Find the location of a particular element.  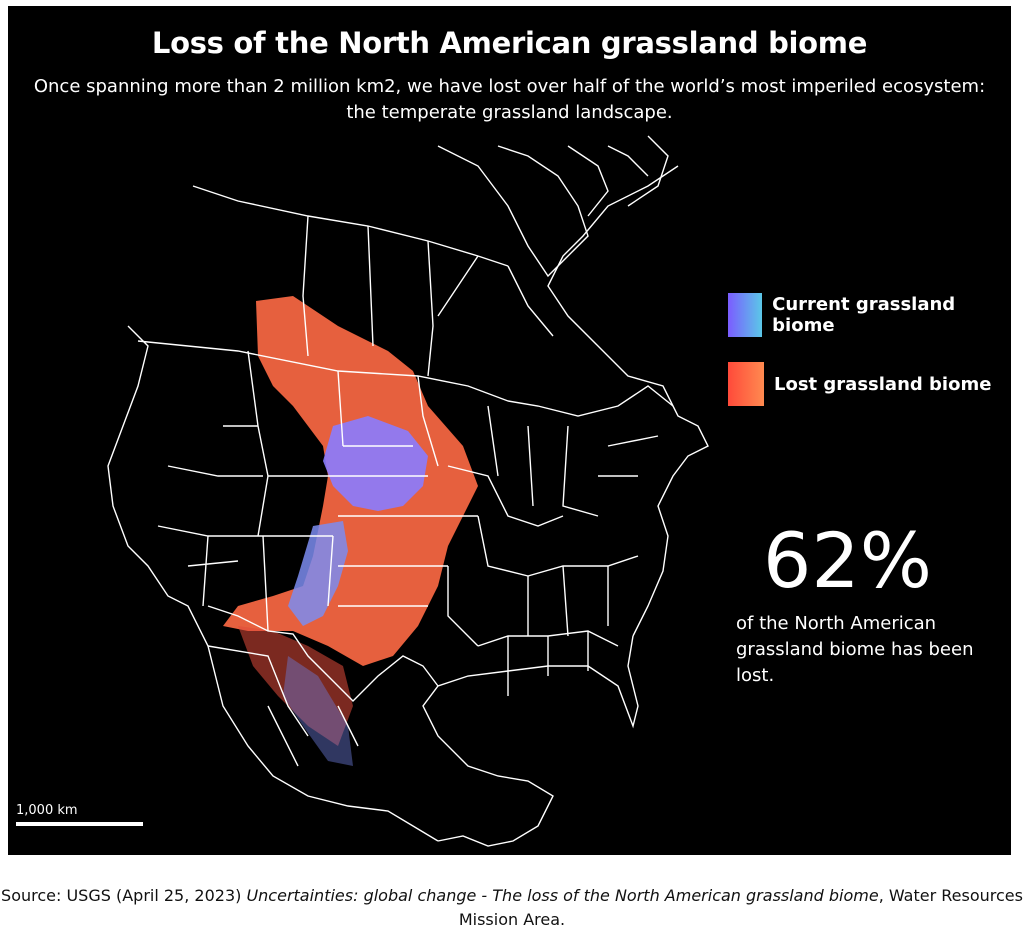

east-coast-outline is located at coordinates (628, 401).